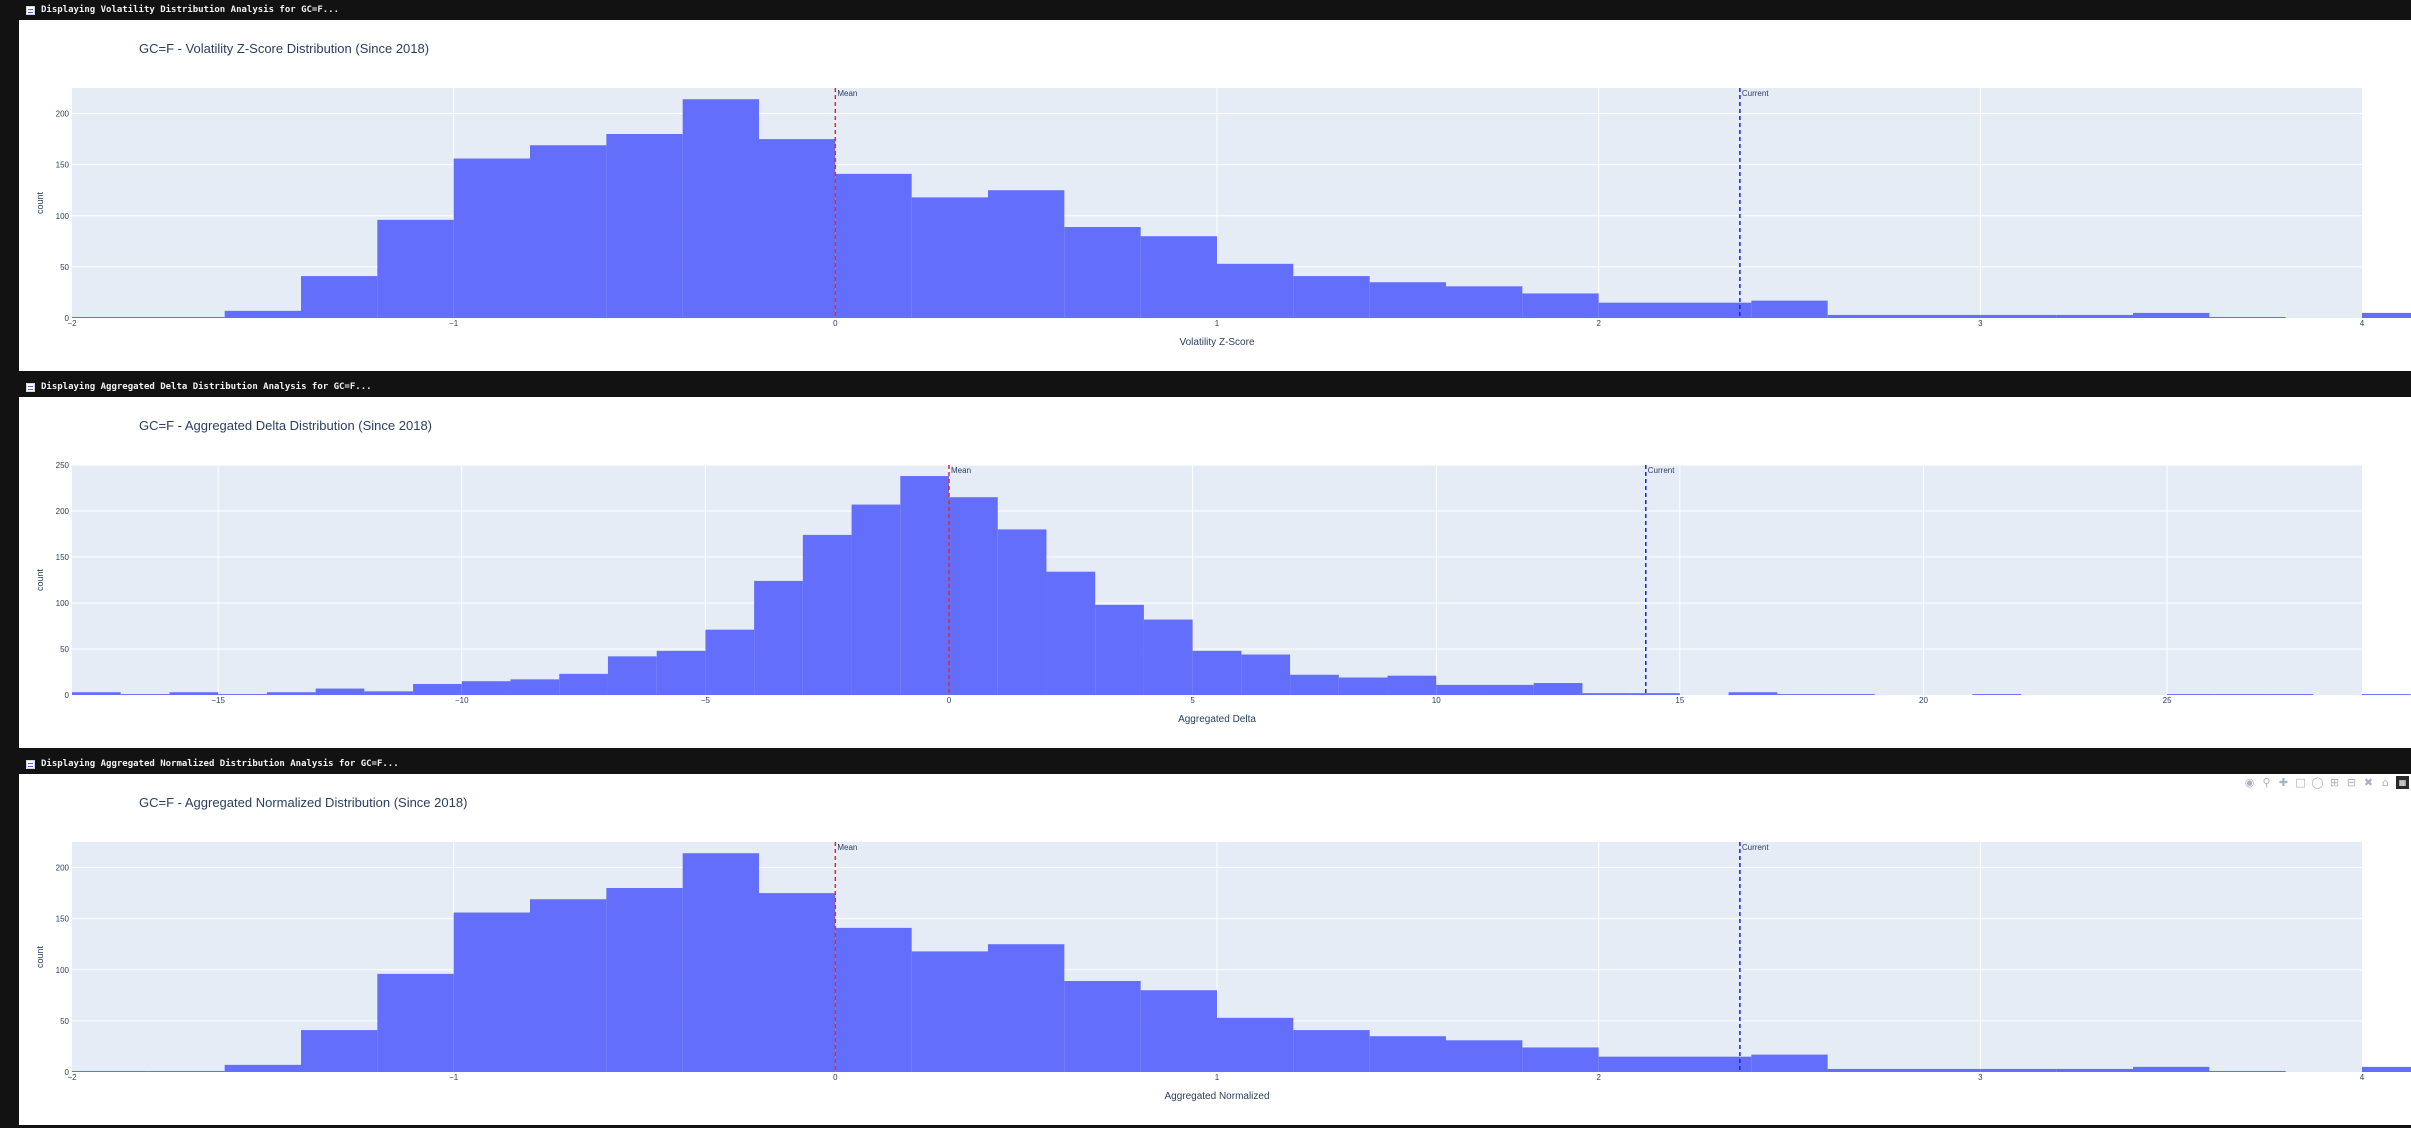 This screenshot has width=2411, height=1128. What do you see at coordinates (72, 323) in the screenshot?
I see `x-tick-label: −2` at bounding box center [72, 323].